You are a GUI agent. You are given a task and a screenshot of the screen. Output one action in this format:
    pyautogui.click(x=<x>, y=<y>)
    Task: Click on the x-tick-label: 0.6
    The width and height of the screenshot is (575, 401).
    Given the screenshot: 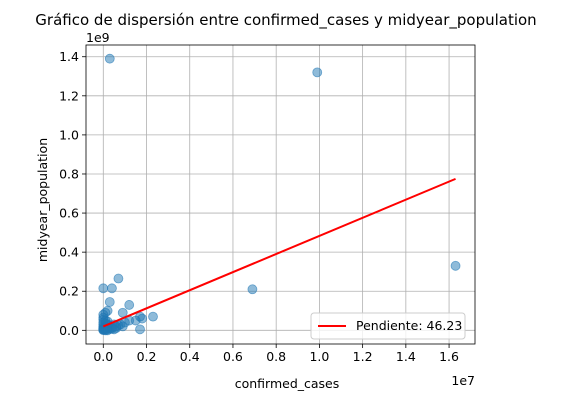 What is the action you would take?
    pyautogui.click(x=233, y=356)
    